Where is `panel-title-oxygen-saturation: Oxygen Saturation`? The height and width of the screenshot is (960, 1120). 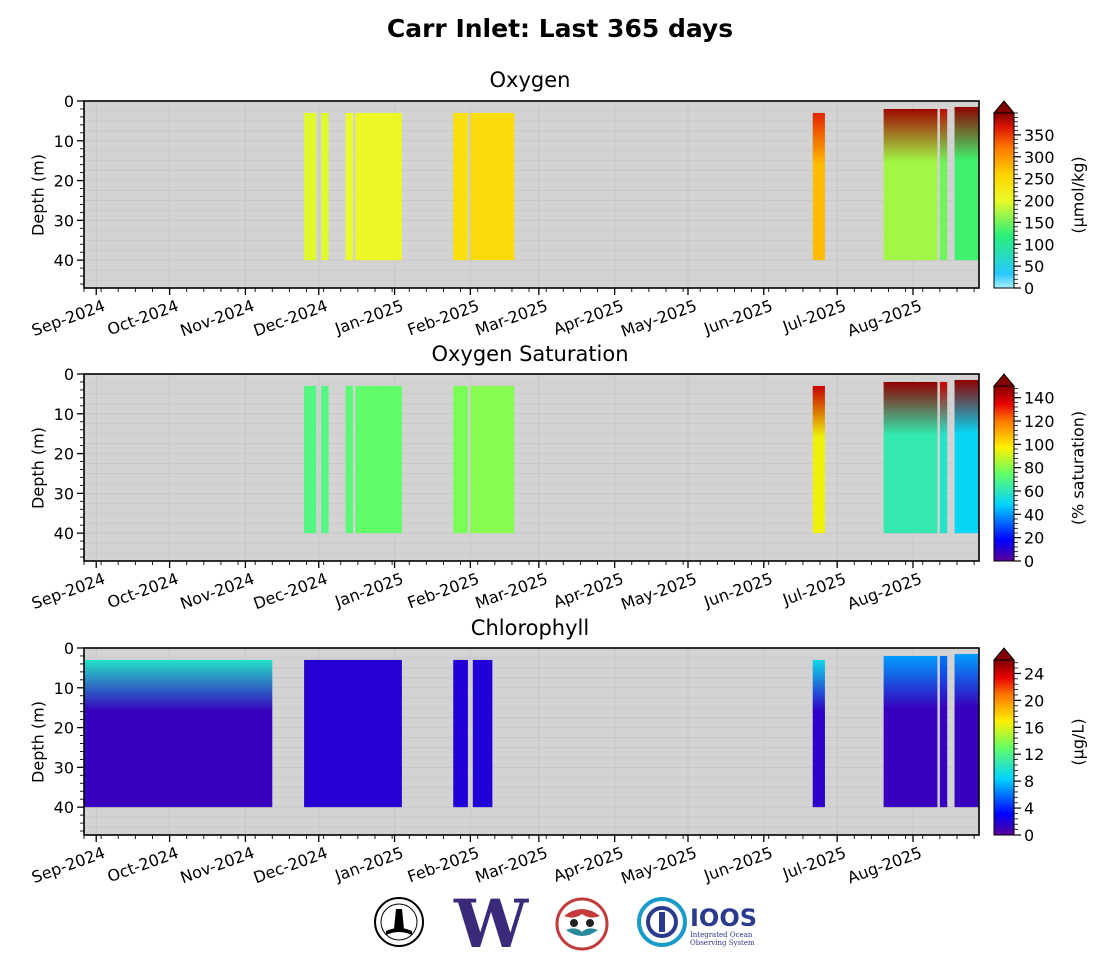 panel-title-oxygen-saturation: Oxygen Saturation is located at coordinates (530, 354).